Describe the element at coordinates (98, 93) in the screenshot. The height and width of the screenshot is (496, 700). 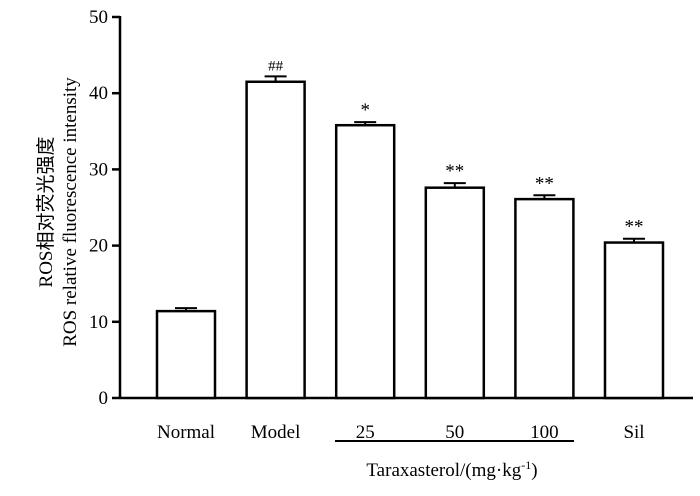
I see `y-tick-label: 40` at that location.